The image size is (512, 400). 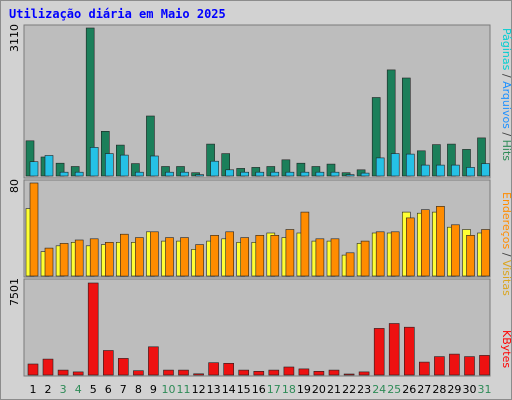 What do you see at coordinates (93, 389) in the screenshot?
I see `x-tick-label: 5` at bounding box center [93, 389].